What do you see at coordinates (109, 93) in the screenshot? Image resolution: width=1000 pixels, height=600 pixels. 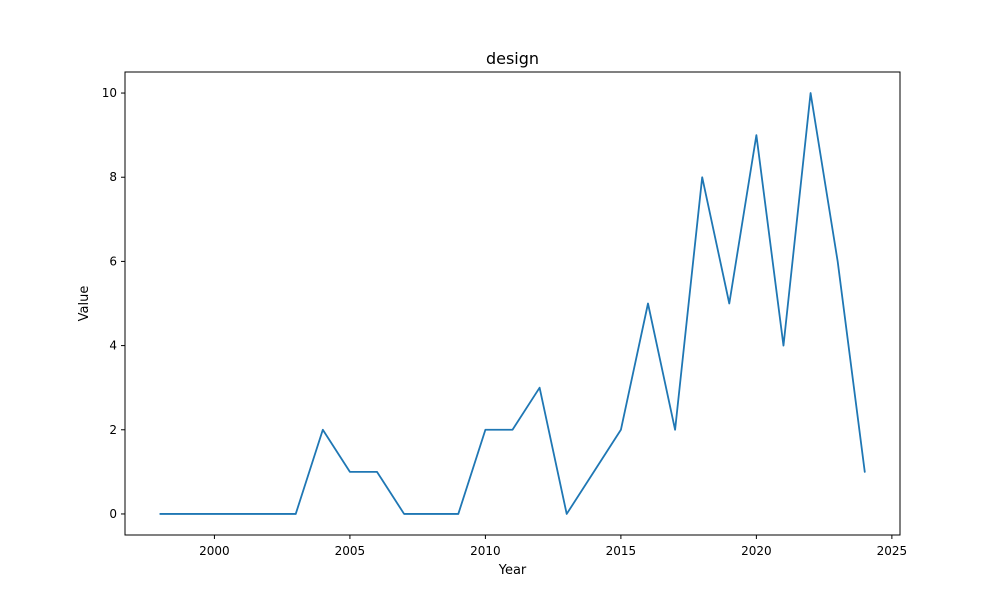 I see `y-tick-label: 10` at bounding box center [109, 93].